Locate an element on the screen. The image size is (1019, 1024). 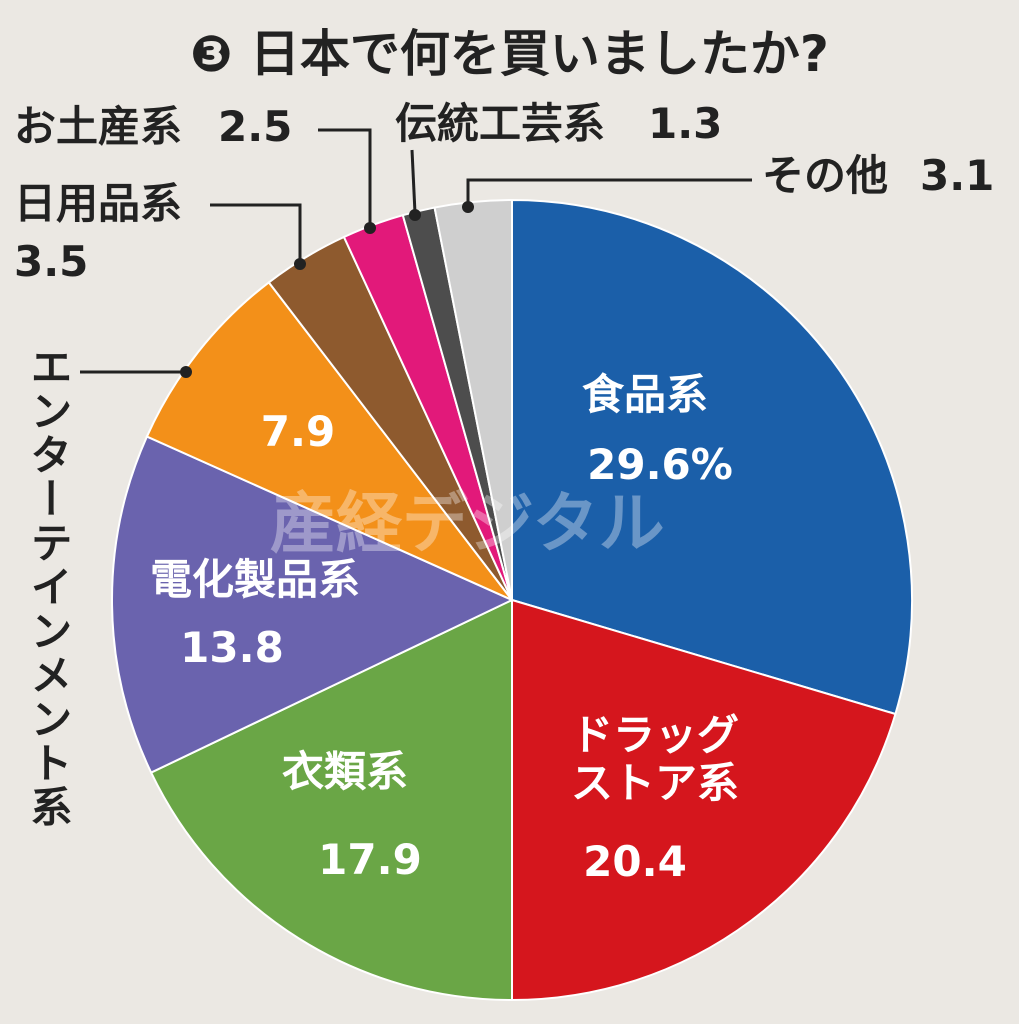
value-label: 3.5 is located at coordinates (51, 261).